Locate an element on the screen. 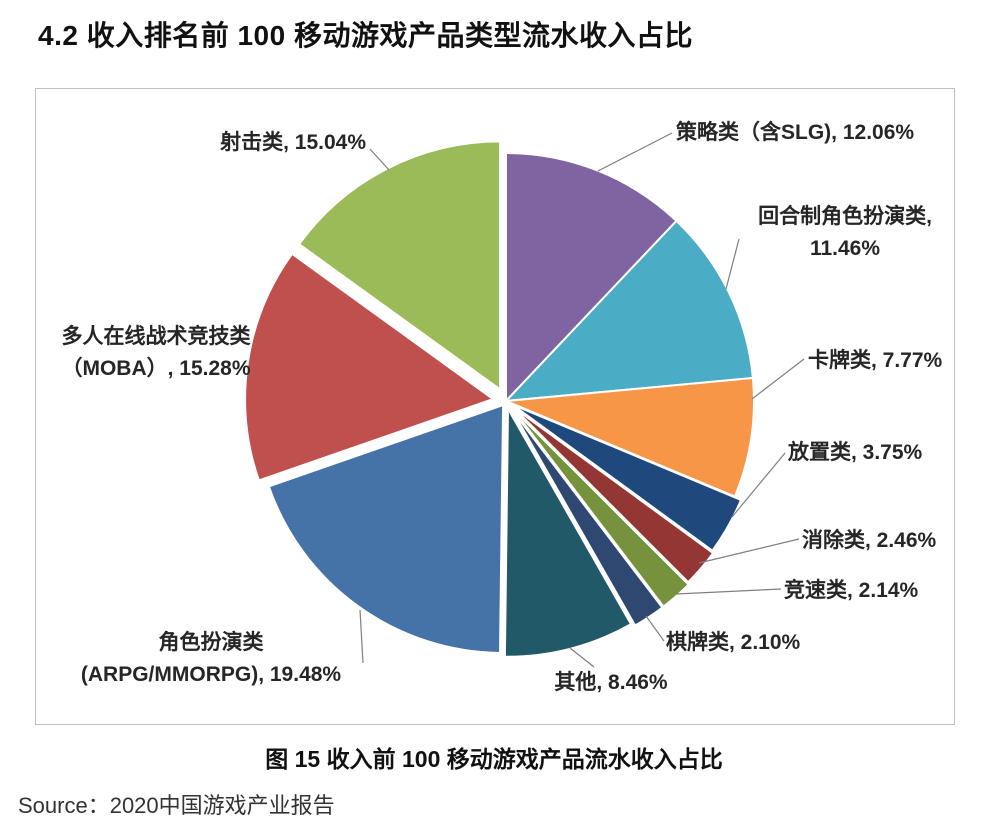 Image resolution: width=988 pixels, height=830 pixels. slice-label-card: 卡牌类, 7.77% is located at coordinates (881, 360).